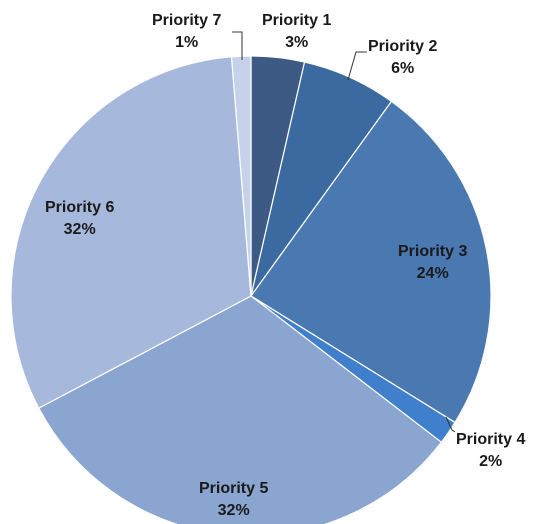  I want to click on data-label-priority-1: Priority 1 3%, so click(296, 32).